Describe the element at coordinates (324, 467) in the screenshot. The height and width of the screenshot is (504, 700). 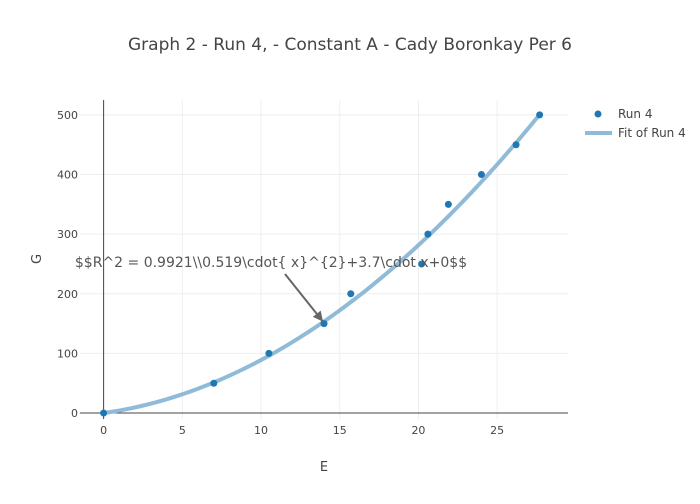
I see `x-axis-label: E` at that location.